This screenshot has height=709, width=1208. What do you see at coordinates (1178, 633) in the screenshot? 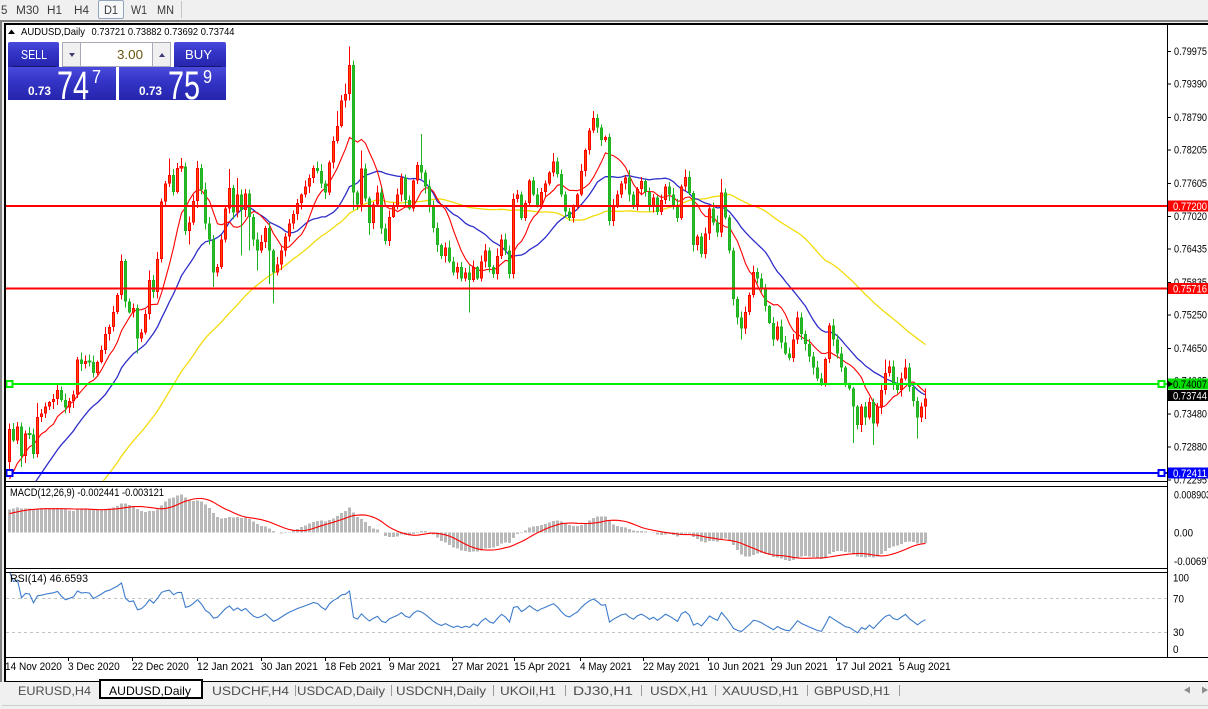
I see `svg-text: 30` at bounding box center [1178, 633].